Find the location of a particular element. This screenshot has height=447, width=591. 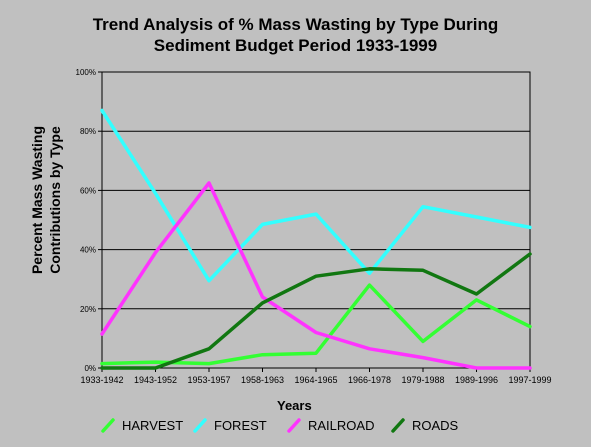

x-tick-label: 1953-1957 is located at coordinates (208, 380).